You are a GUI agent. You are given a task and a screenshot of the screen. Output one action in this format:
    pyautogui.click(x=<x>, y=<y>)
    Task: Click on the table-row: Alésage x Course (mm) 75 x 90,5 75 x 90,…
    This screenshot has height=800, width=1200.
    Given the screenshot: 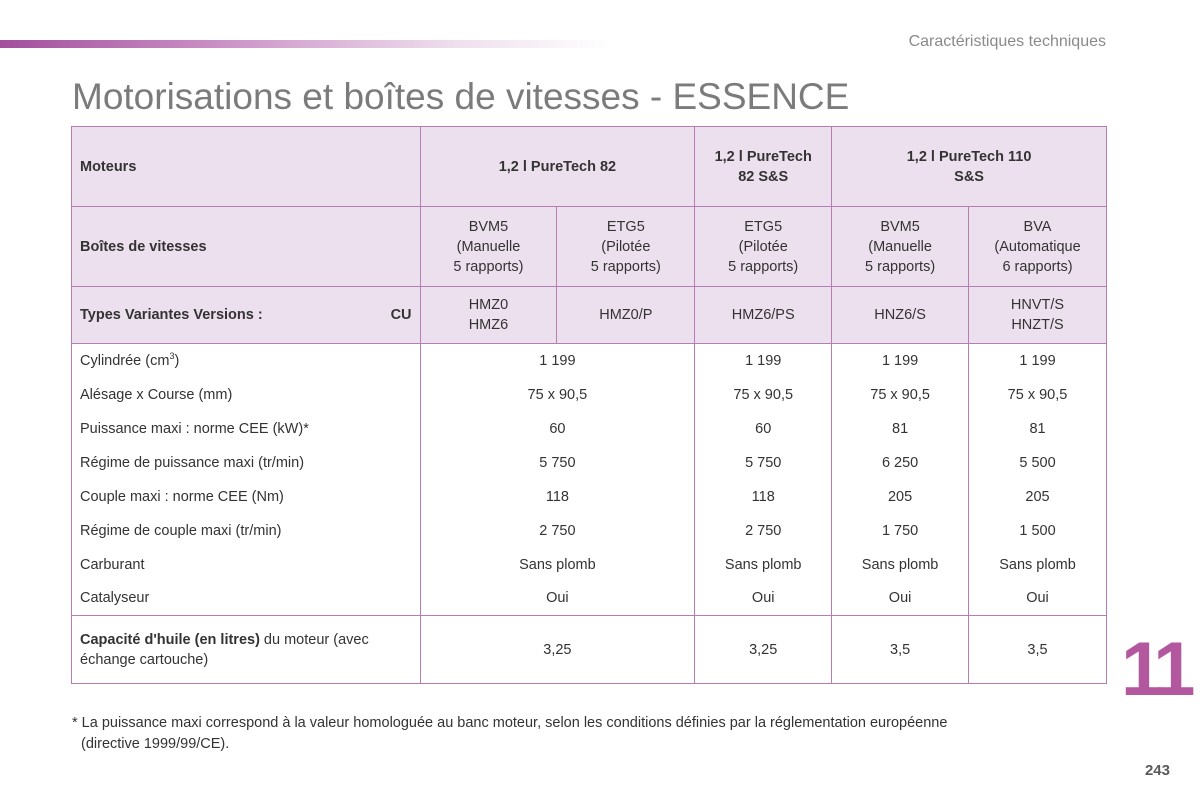 What is the action you would take?
    pyautogui.click(x=589, y=394)
    